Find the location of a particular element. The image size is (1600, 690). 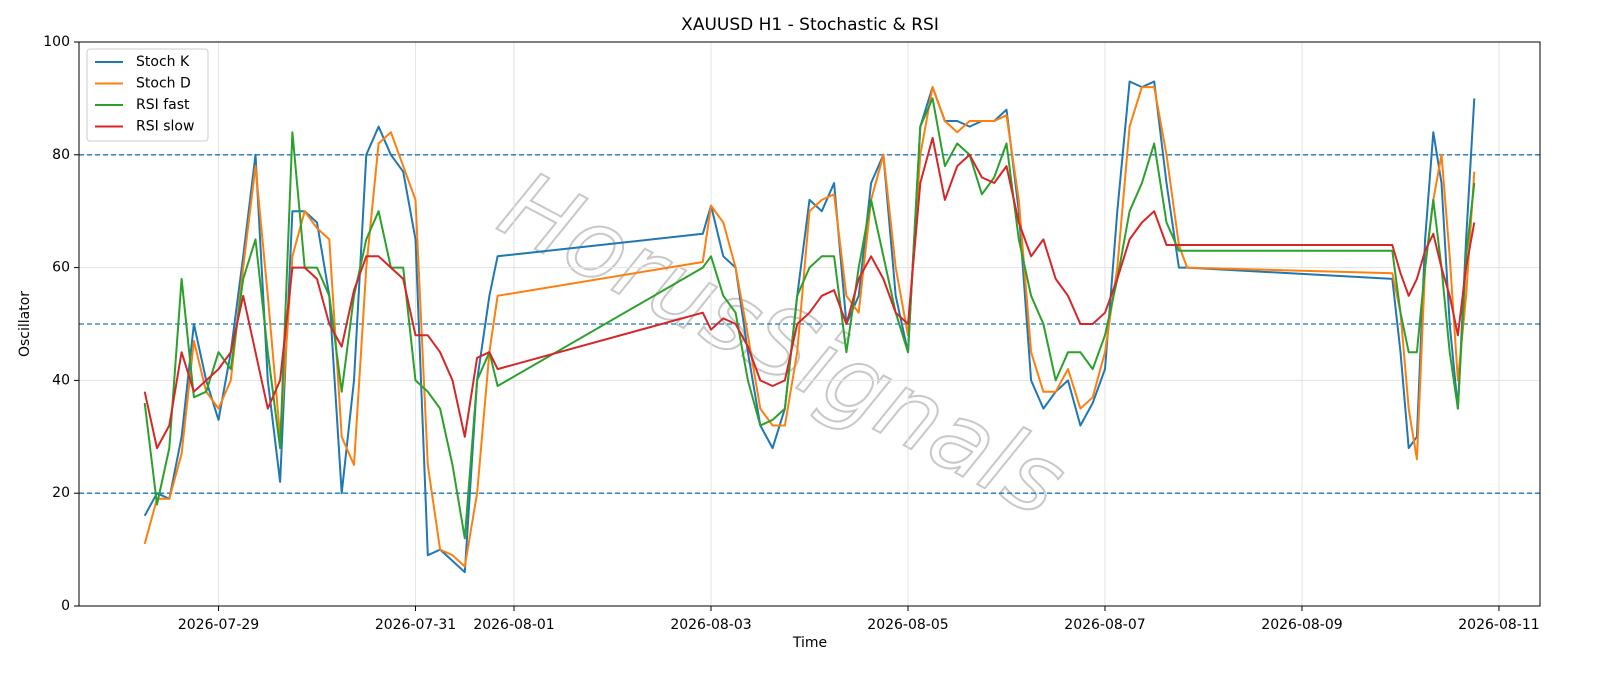

x-tick-label: 2026-08-05 is located at coordinates (907, 625).